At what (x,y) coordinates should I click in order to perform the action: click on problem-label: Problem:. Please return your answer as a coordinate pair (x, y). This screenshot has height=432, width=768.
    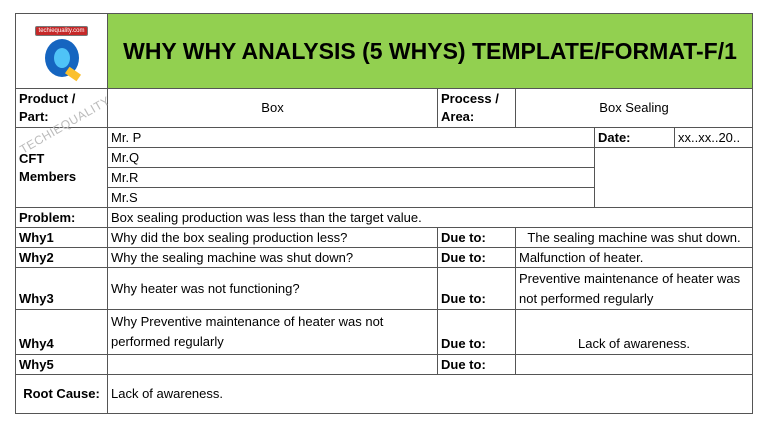
    Looking at the image, I should click on (61, 217).